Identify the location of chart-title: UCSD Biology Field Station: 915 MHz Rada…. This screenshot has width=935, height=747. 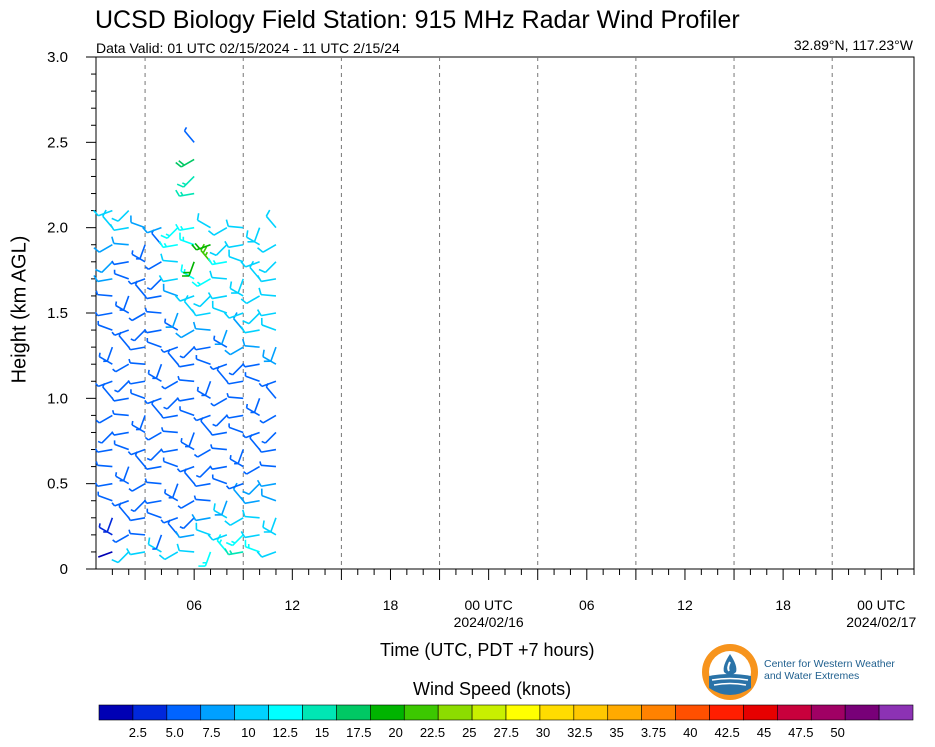
(417, 20).